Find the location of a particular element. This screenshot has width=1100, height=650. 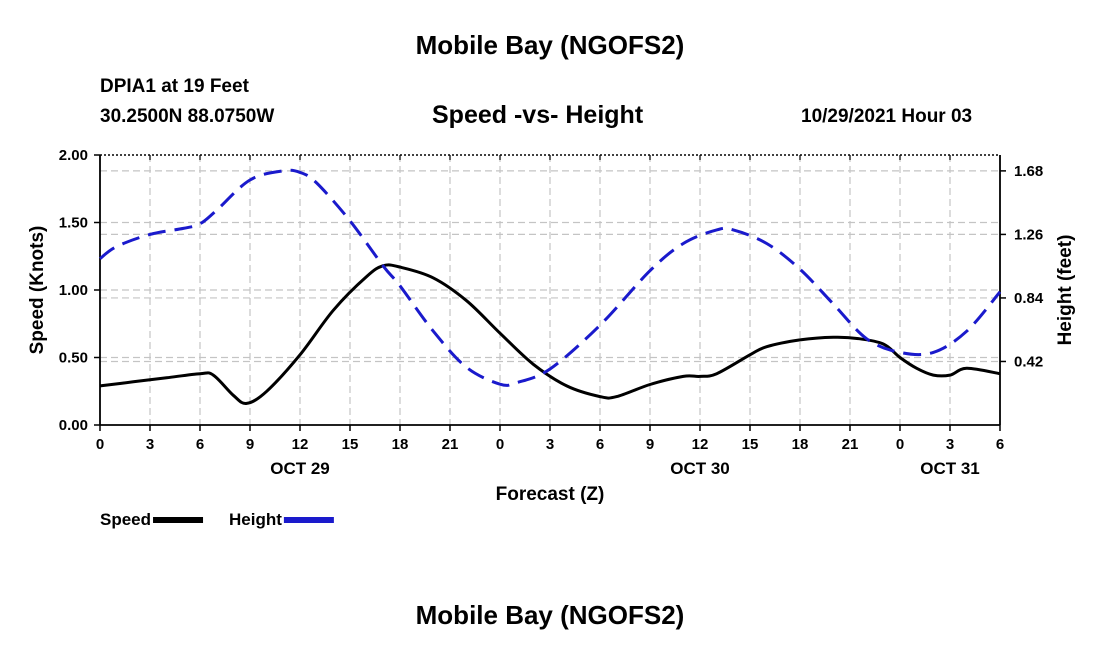

station-label: DPIA1 at 19 Feet is located at coordinates (174, 86).